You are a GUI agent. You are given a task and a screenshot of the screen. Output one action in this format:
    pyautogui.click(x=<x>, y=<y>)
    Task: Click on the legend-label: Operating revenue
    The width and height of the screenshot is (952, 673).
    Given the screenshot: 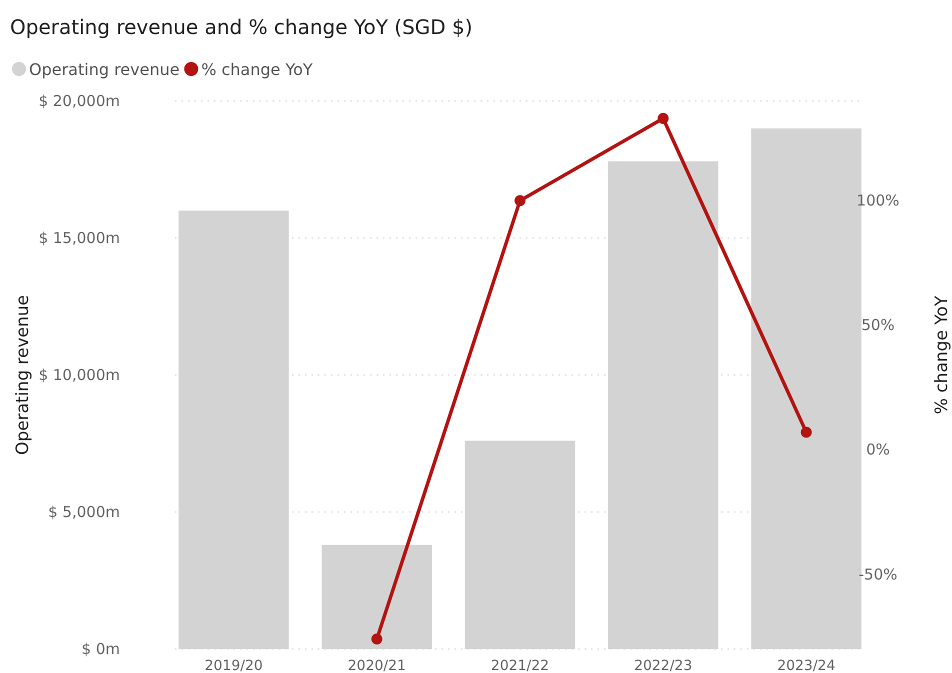 What is the action you would take?
    pyautogui.click(x=104, y=69)
    